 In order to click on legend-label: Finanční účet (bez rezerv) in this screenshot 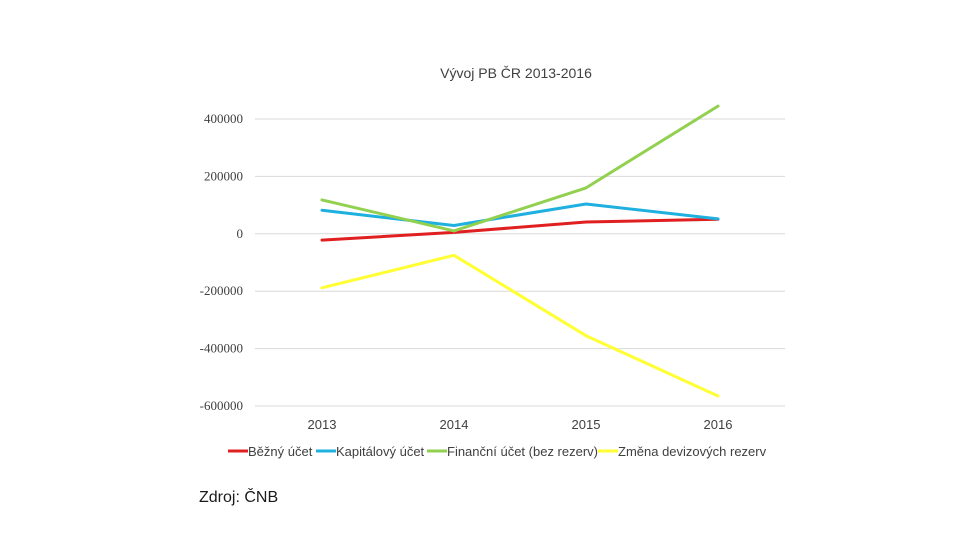, I will do `click(522, 451)`.